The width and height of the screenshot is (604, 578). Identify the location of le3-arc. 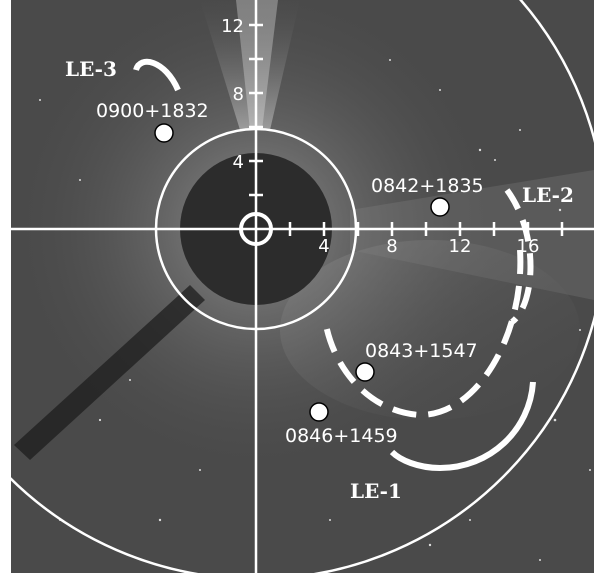
(157, 75).